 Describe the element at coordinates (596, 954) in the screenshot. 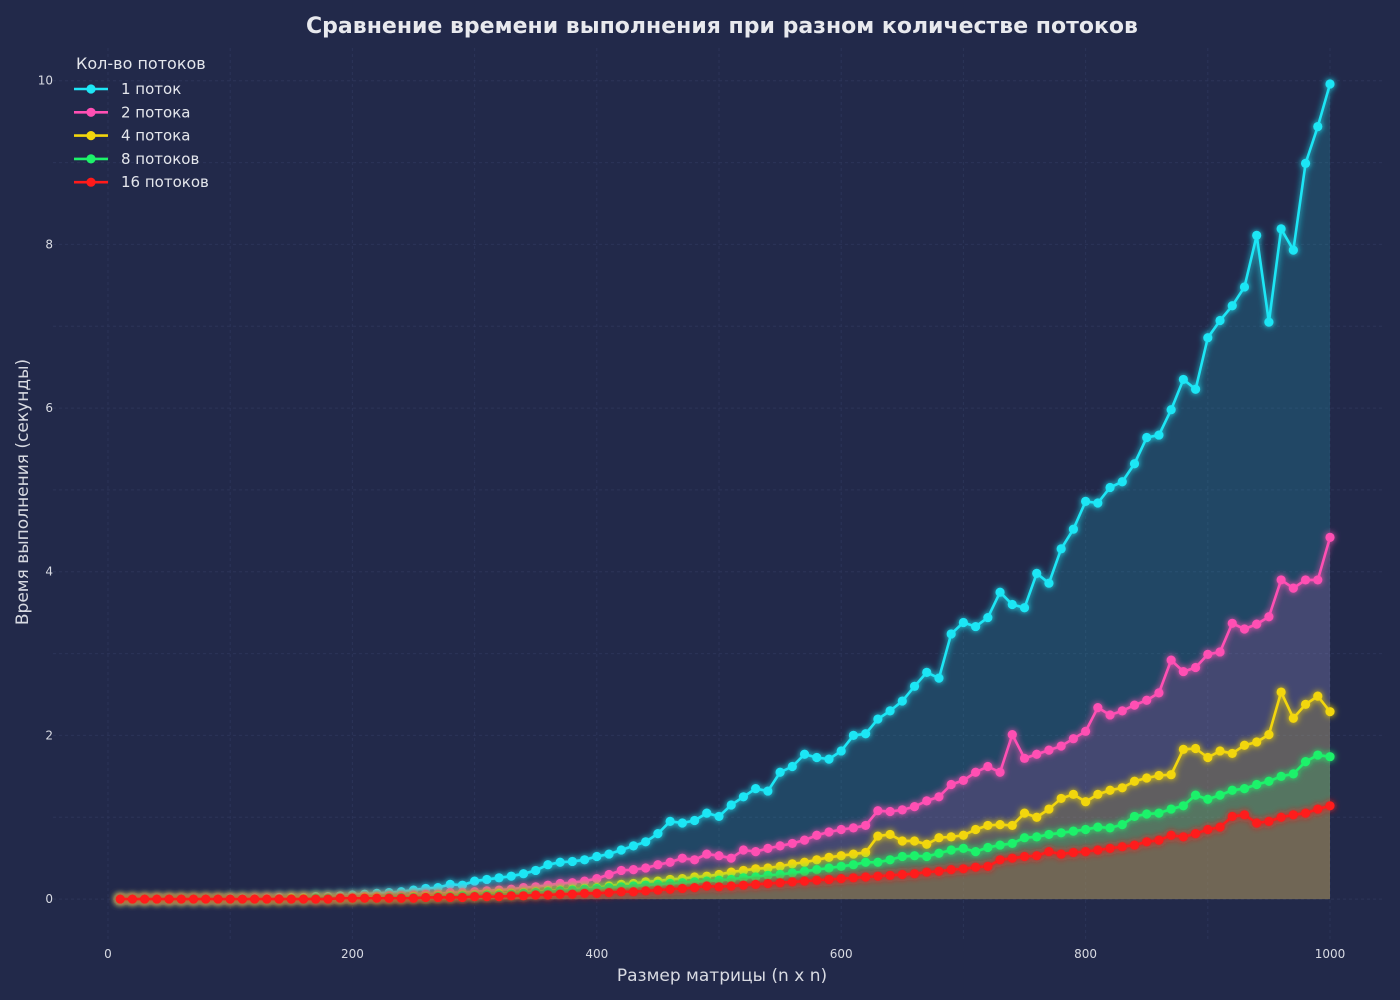

I see `x-tick-label: 400` at that location.